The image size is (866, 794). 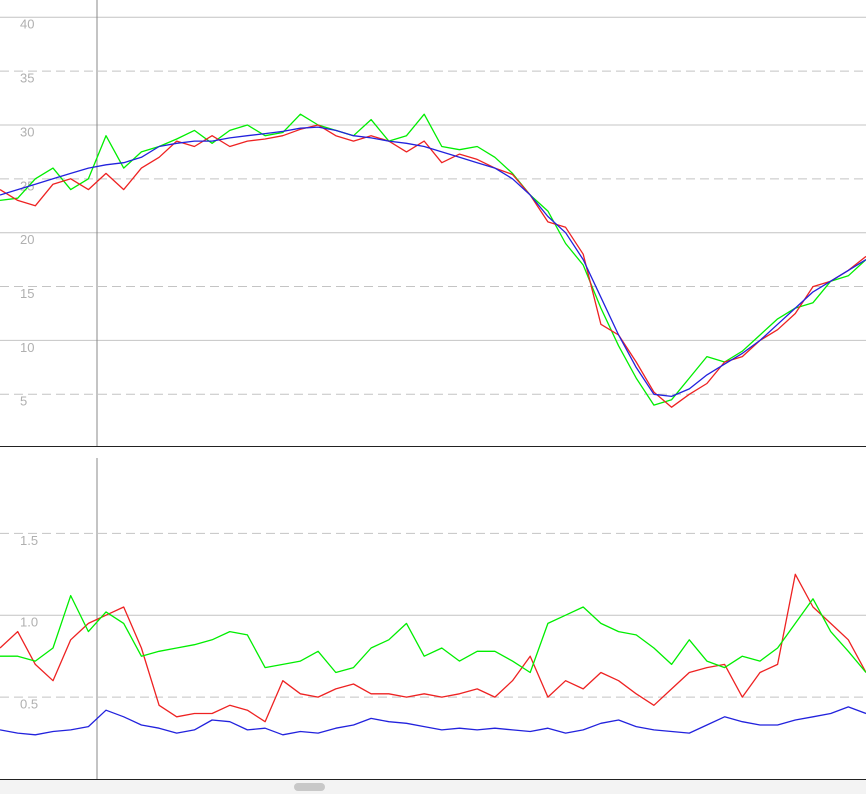 What do you see at coordinates (27, 293) in the screenshot?
I see `y-tick-label: 15` at bounding box center [27, 293].